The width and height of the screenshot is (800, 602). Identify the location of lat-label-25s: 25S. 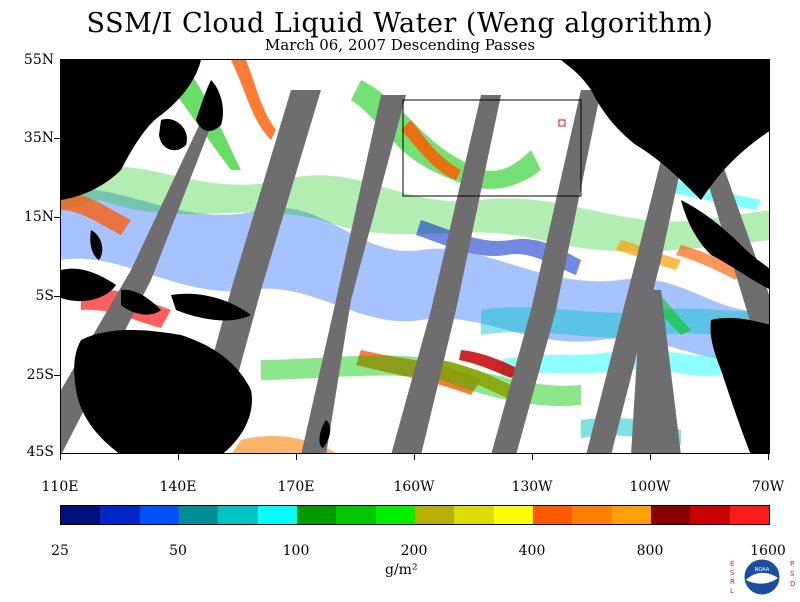
(40, 375).